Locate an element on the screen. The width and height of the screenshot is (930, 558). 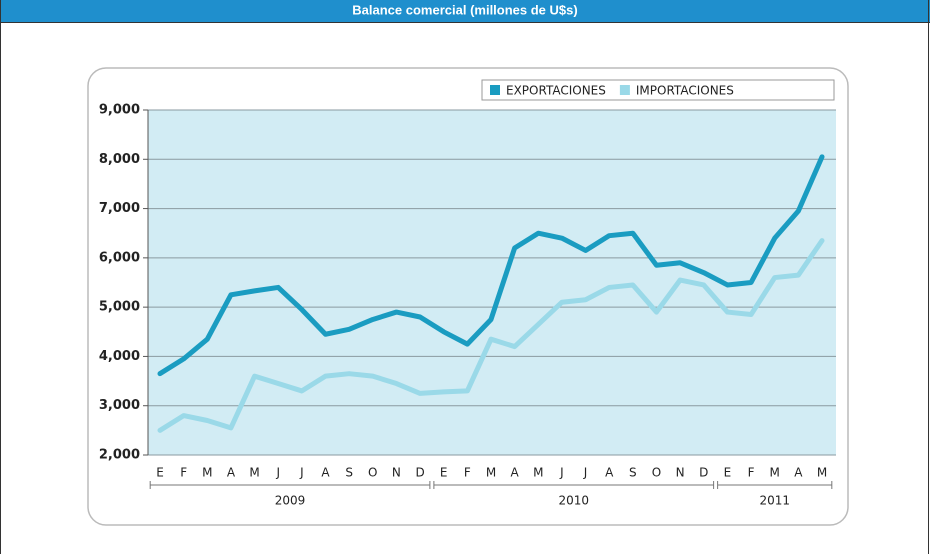
y-tick-label: 5,000 is located at coordinates (119, 307).